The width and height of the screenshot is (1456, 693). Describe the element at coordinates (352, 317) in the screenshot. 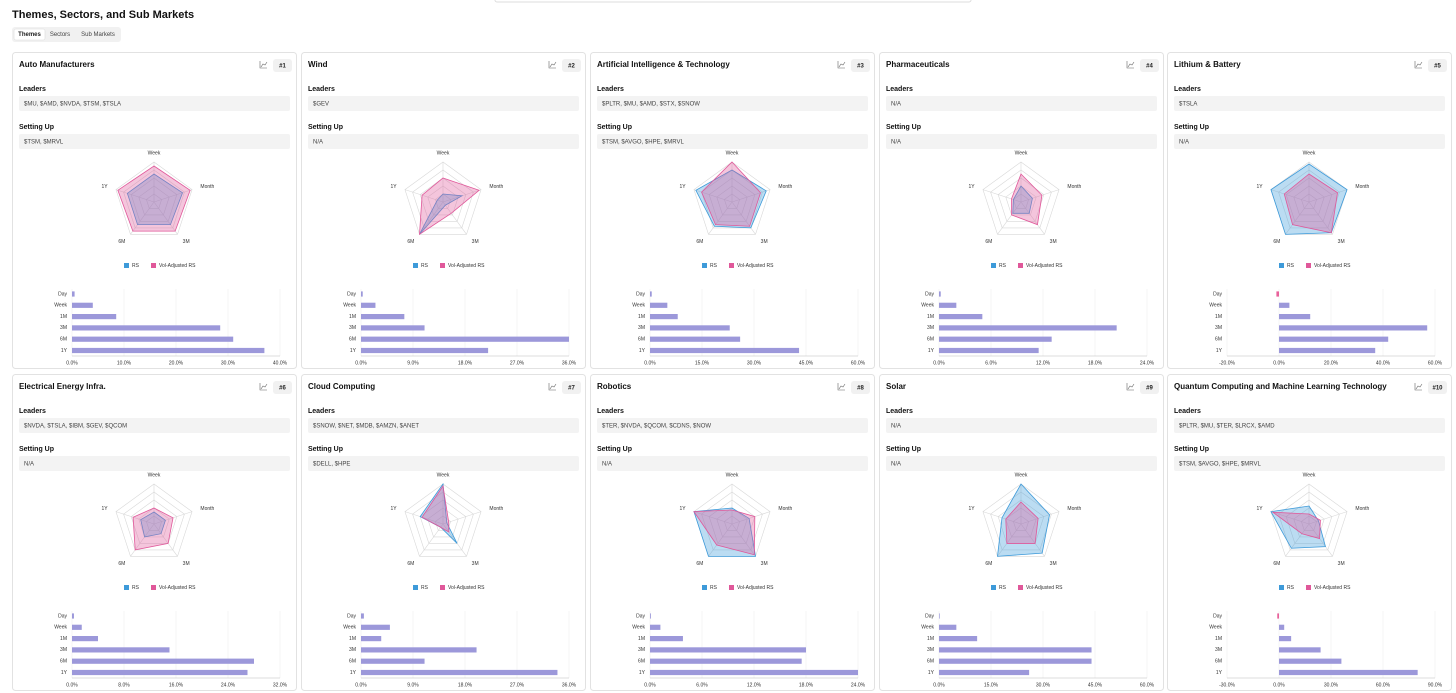

I see `y-tick-label: 1M` at that location.